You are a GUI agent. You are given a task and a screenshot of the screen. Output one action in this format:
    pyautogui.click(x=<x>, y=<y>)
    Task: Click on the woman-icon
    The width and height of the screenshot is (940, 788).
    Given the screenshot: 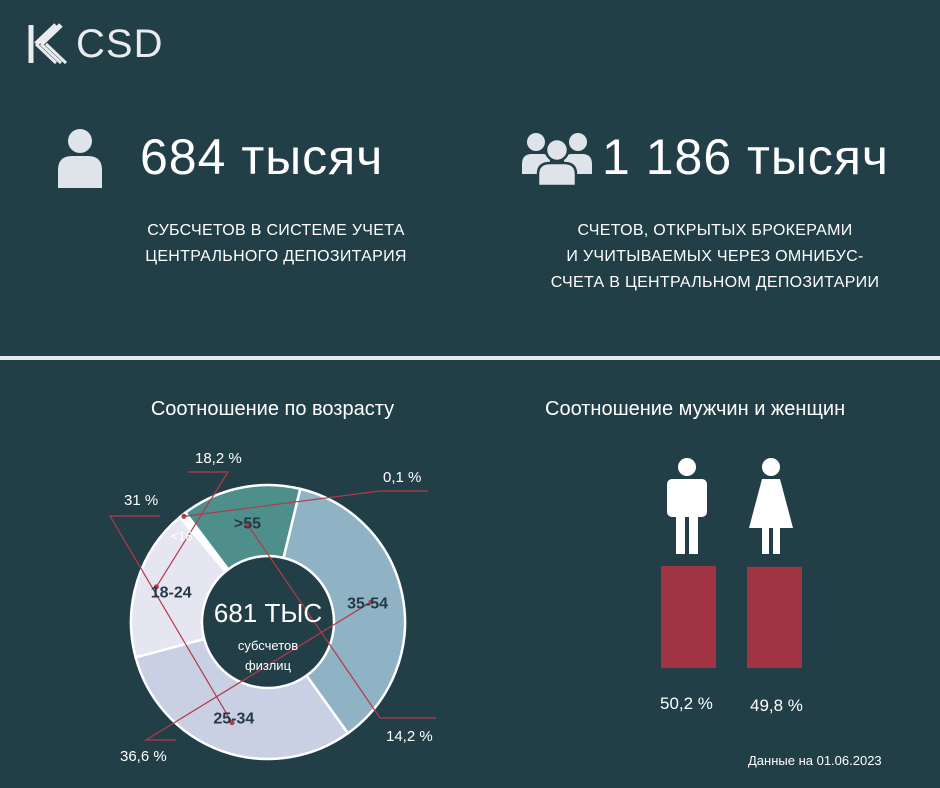 What is the action you would take?
    pyautogui.click(x=771, y=506)
    